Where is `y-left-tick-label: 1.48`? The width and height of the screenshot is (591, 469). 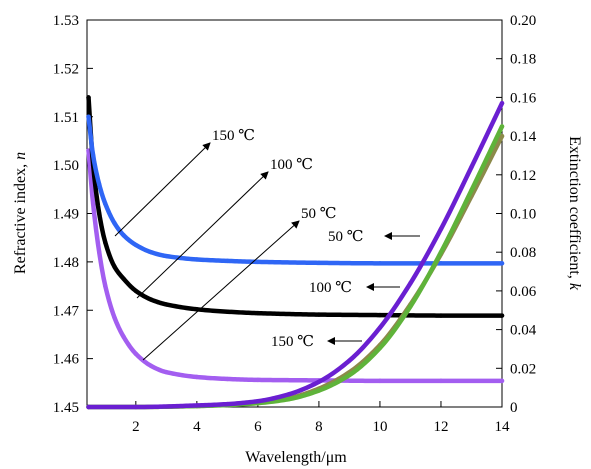
y-left-tick-label: 1.48 is located at coordinates (66, 263).